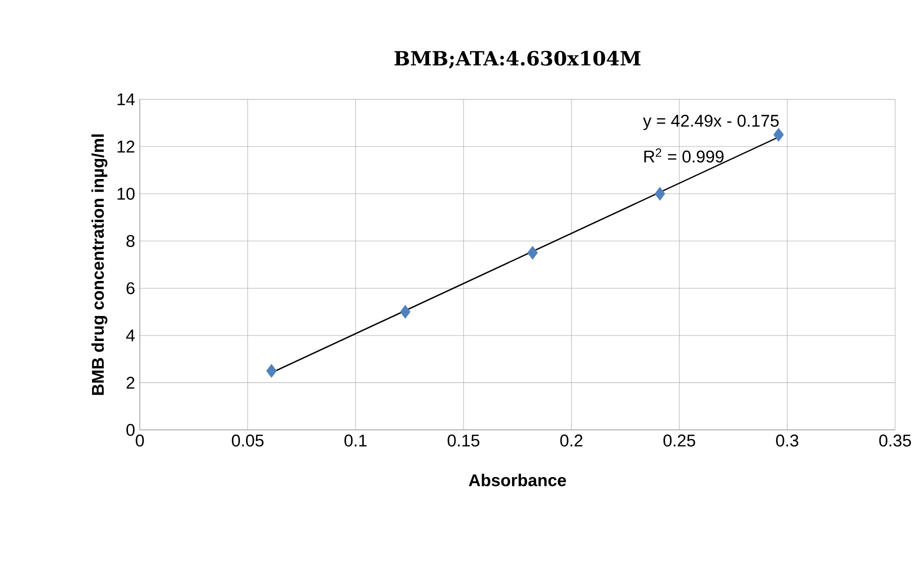 The width and height of the screenshot is (916, 562). What do you see at coordinates (130, 288) in the screenshot?
I see `y-tick-label: 6` at bounding box center [130, 288].